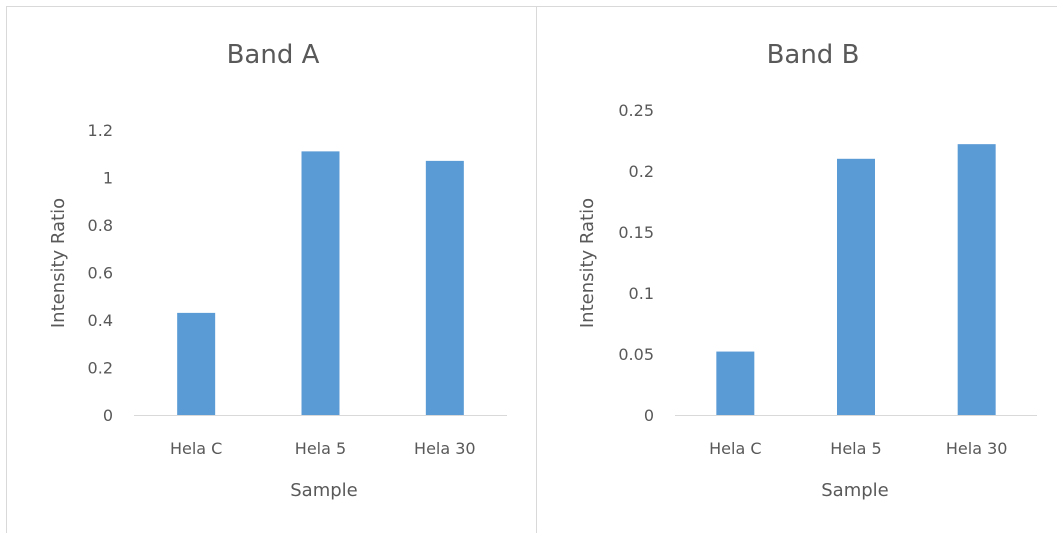 The image size is (1057, 533). I want to click on y-tick-label: 0.1, so click(641, 293).